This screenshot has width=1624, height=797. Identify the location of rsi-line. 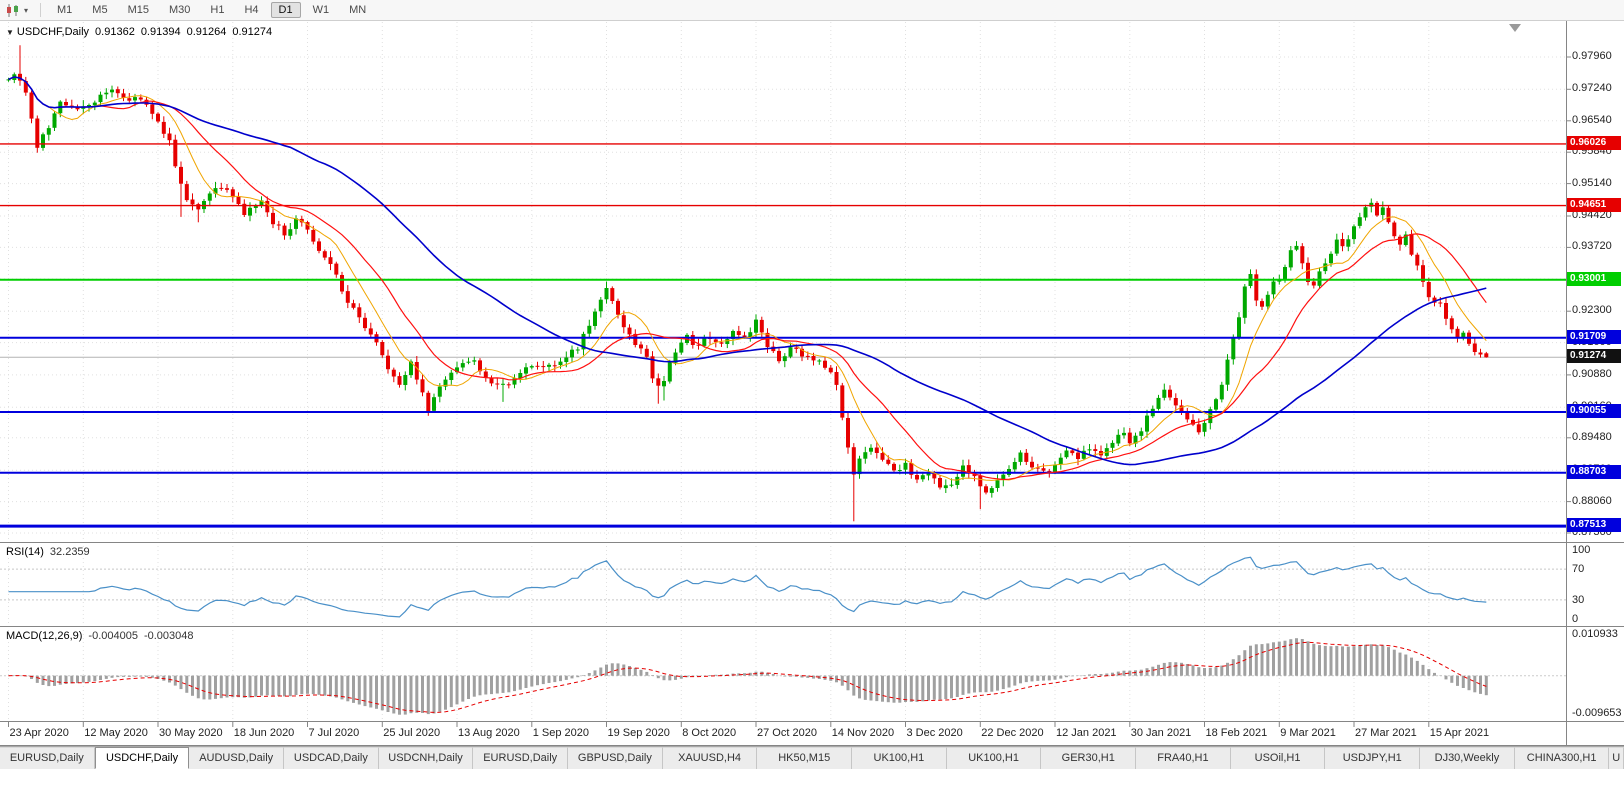
(747, 587).